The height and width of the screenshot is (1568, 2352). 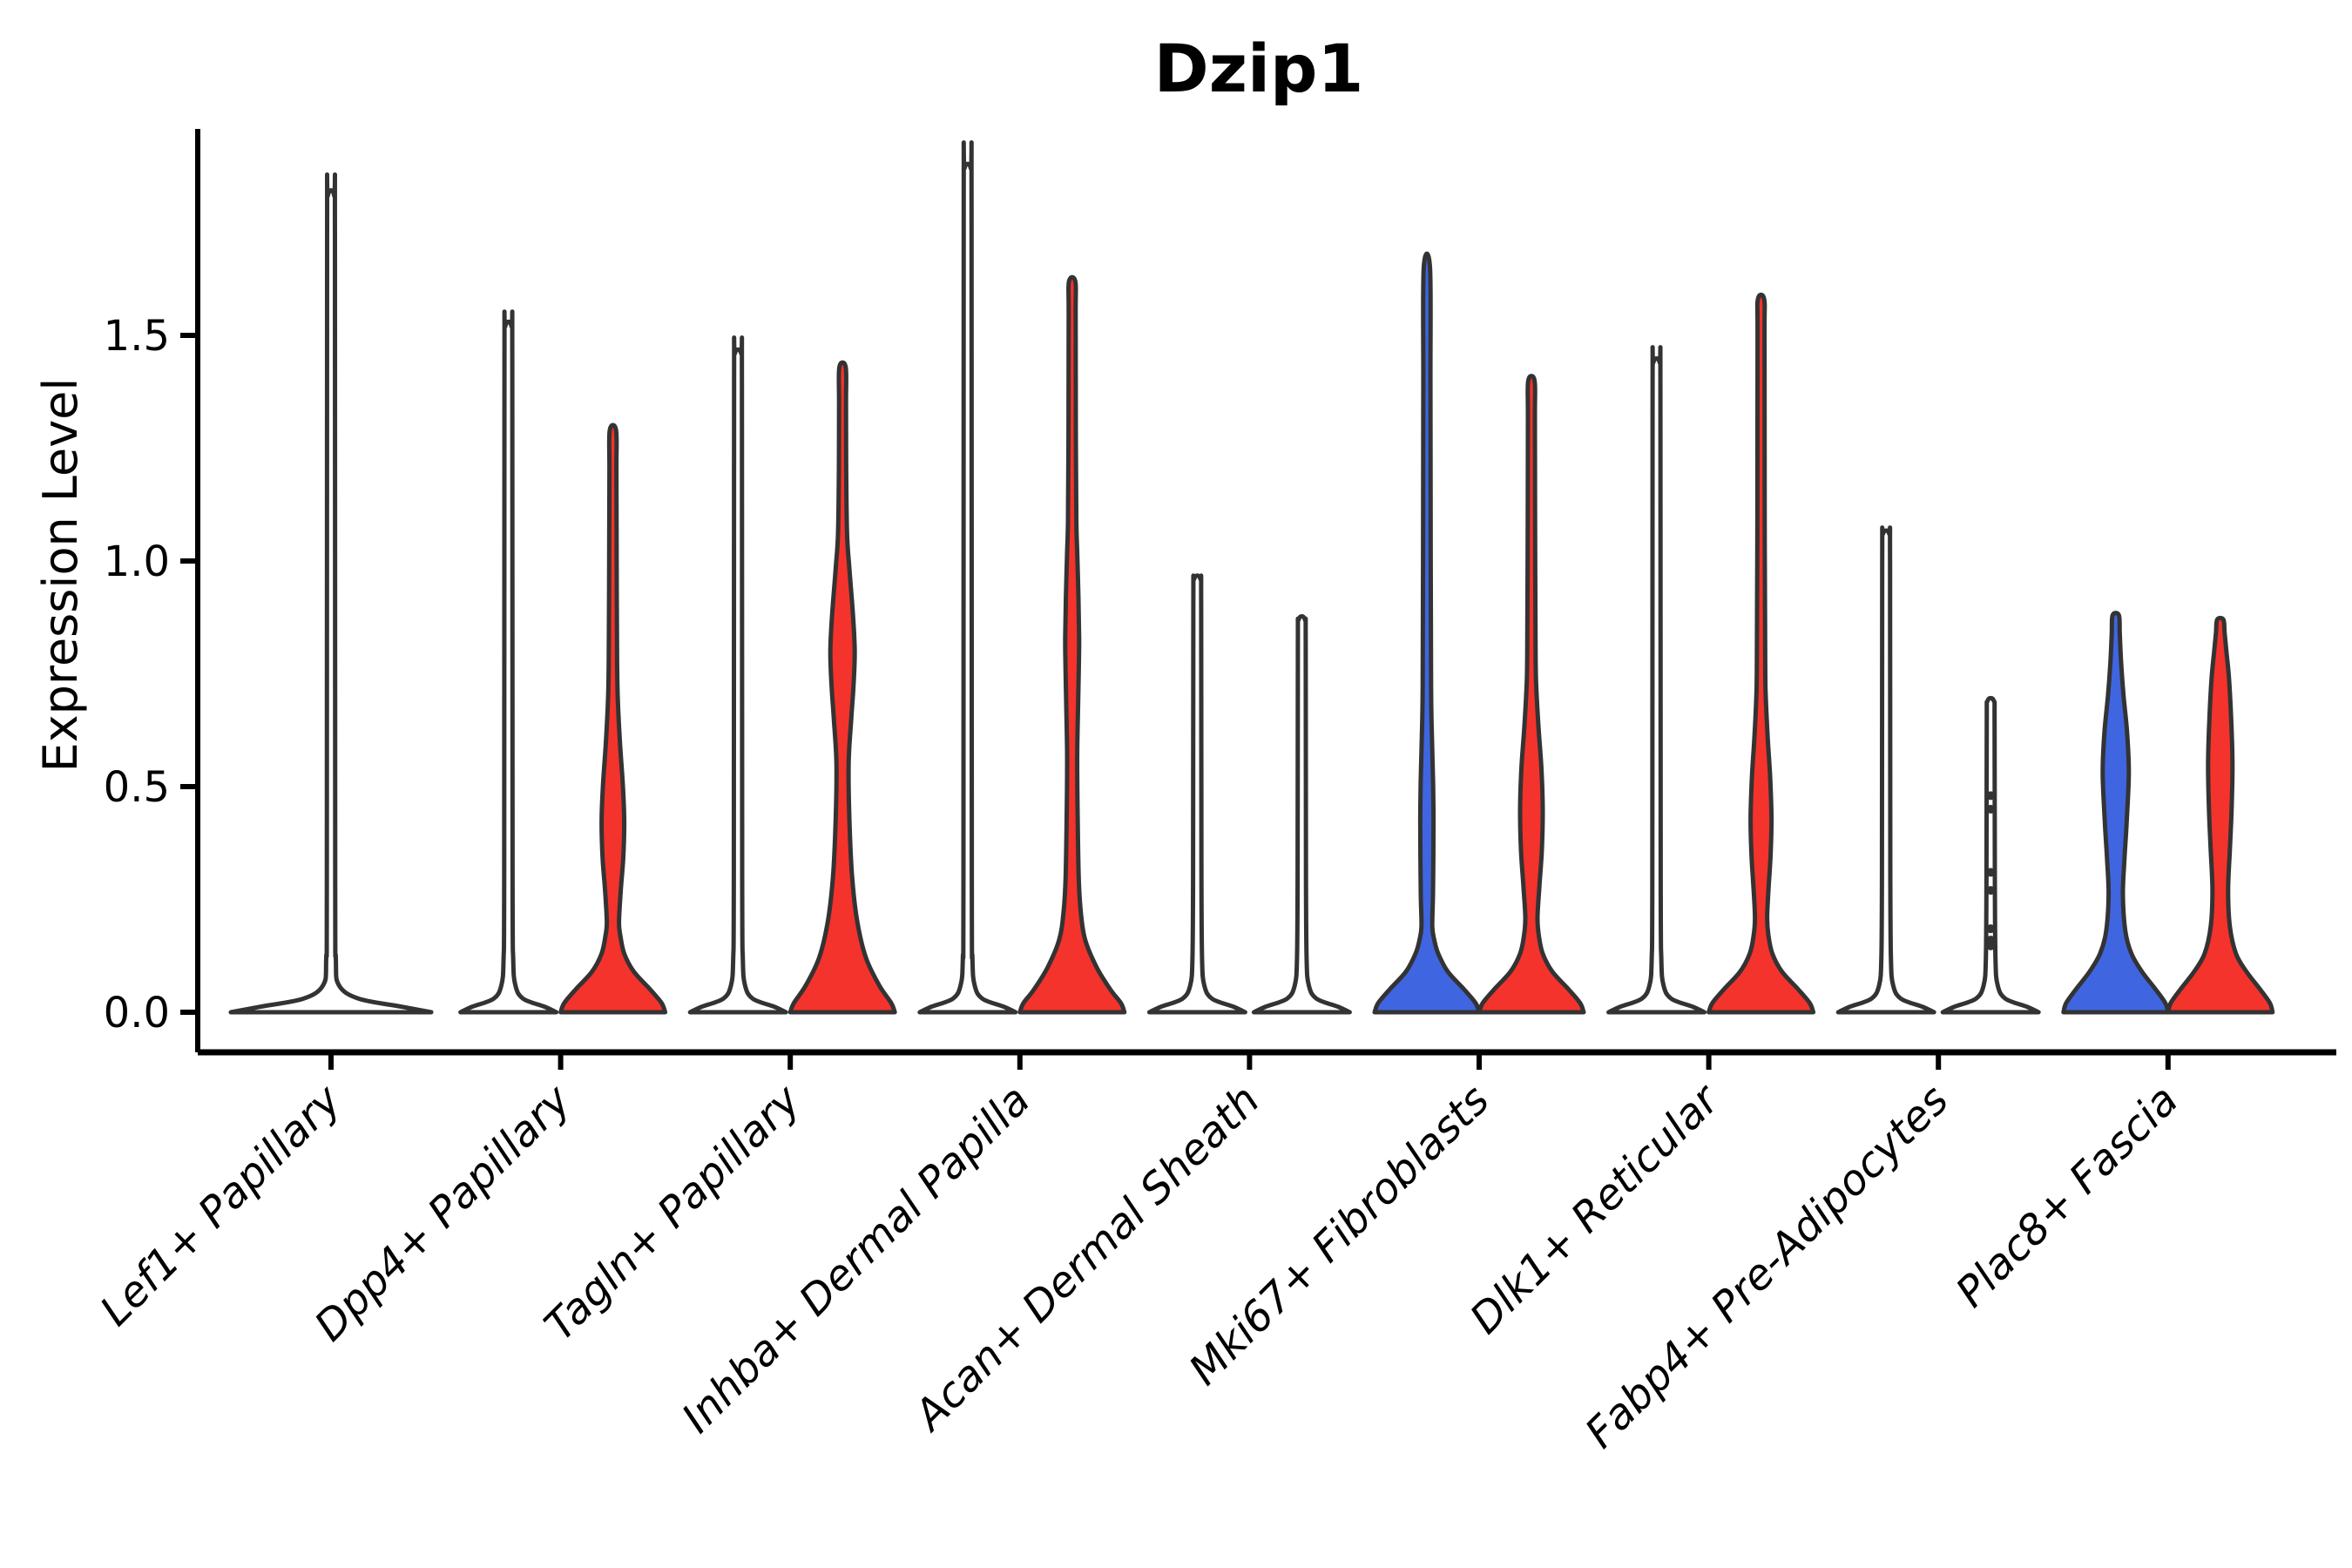 What do you see at coordinates (2220, 815) in the screenshot?
I see `violin-8-right` at bounding box center [2220, 815].